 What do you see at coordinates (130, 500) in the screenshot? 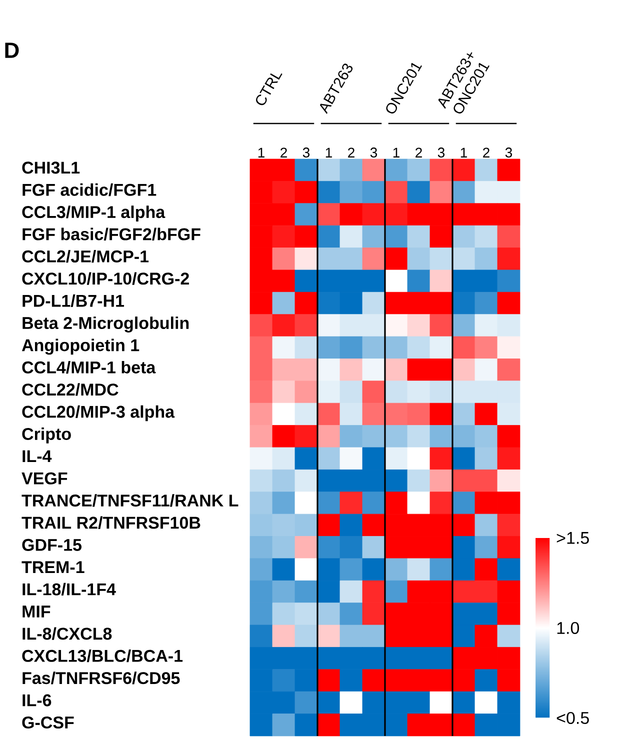
I see `y-tick-label: TRANCE/TNFSF11/RANK L` at bounding box center [130, 500].